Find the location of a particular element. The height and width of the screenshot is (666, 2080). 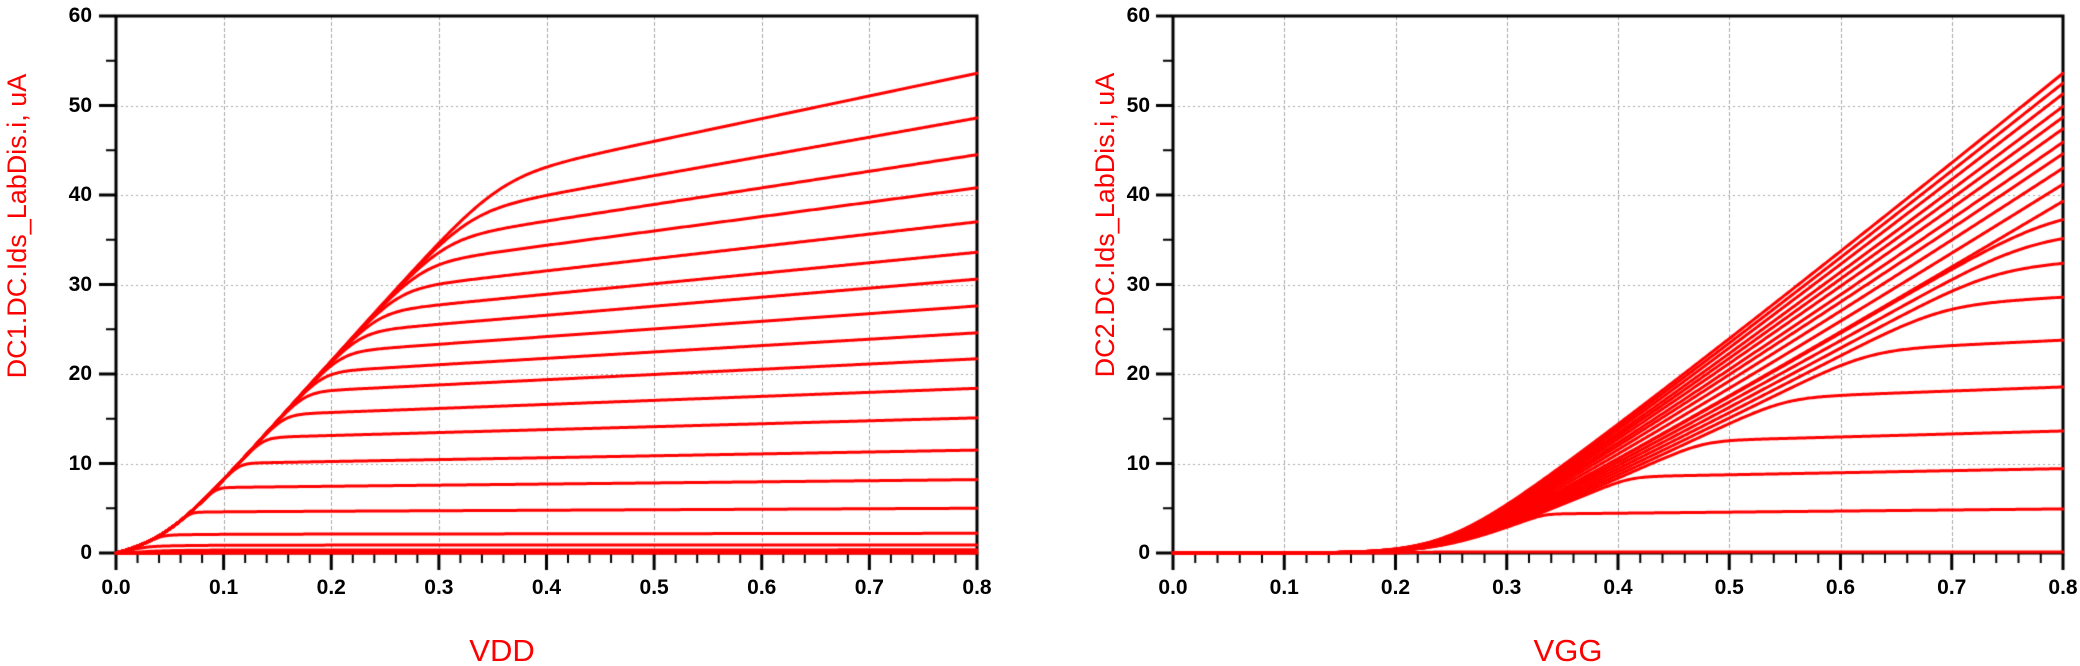

right-chart-x-axis-title: VGG is located at coordinates (1568, 649).